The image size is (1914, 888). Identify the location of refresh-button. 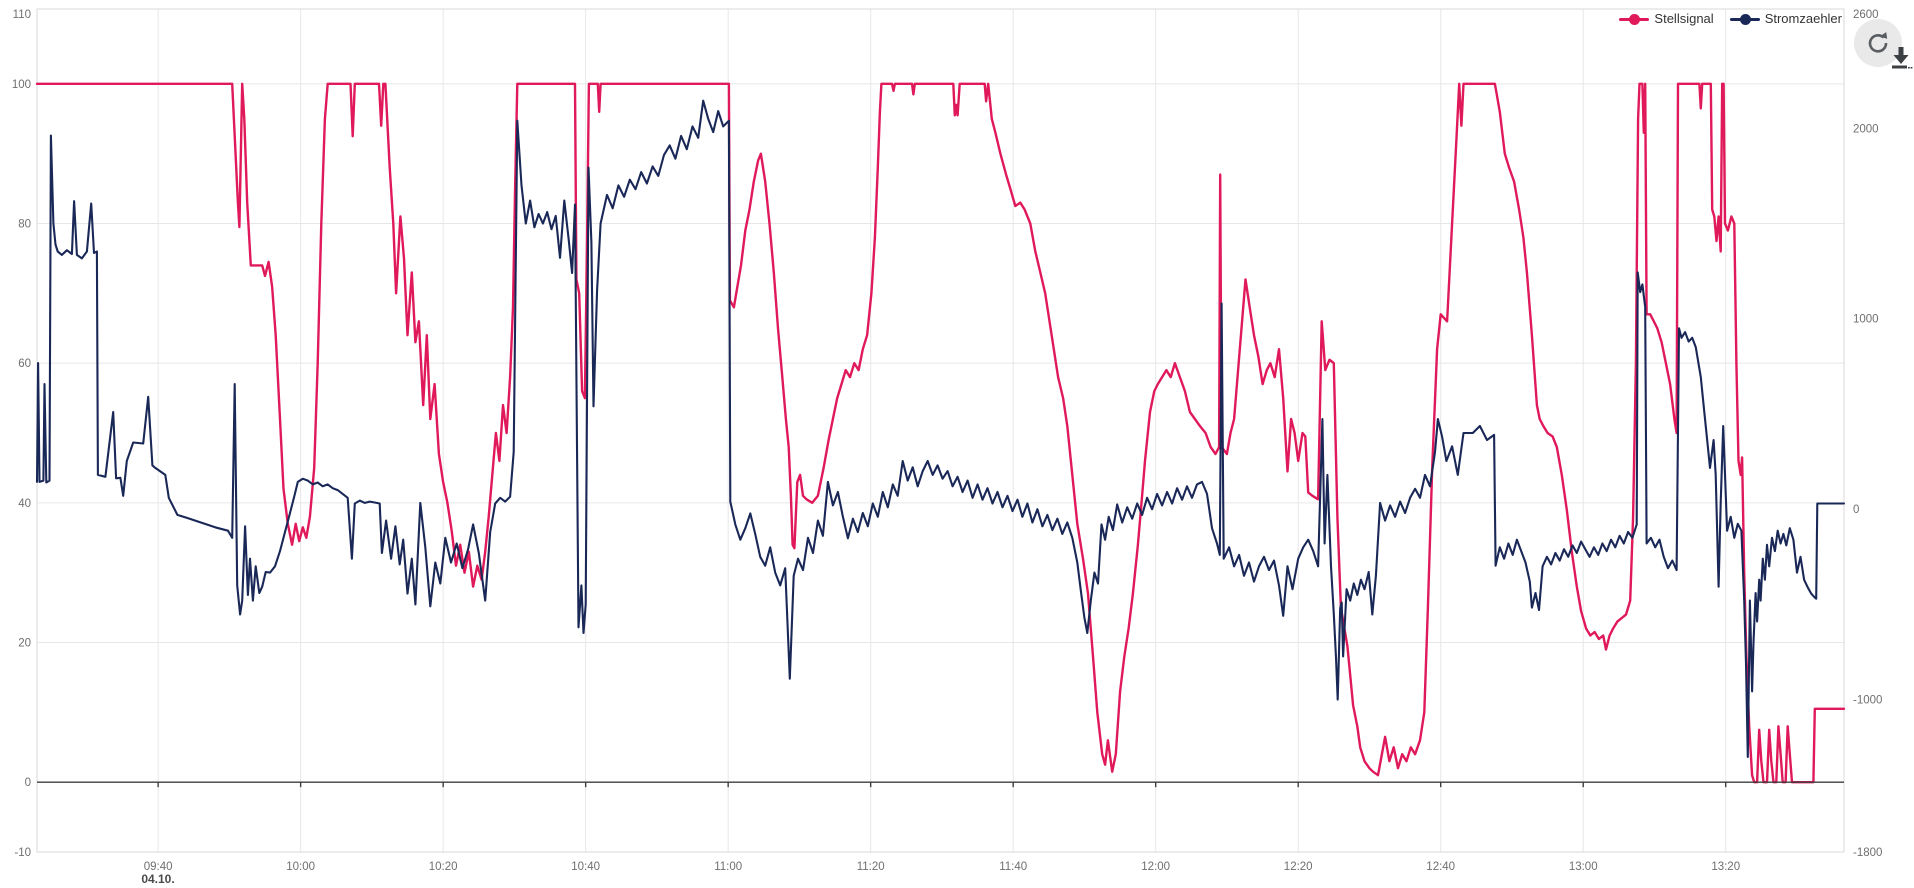
(1878, 43).